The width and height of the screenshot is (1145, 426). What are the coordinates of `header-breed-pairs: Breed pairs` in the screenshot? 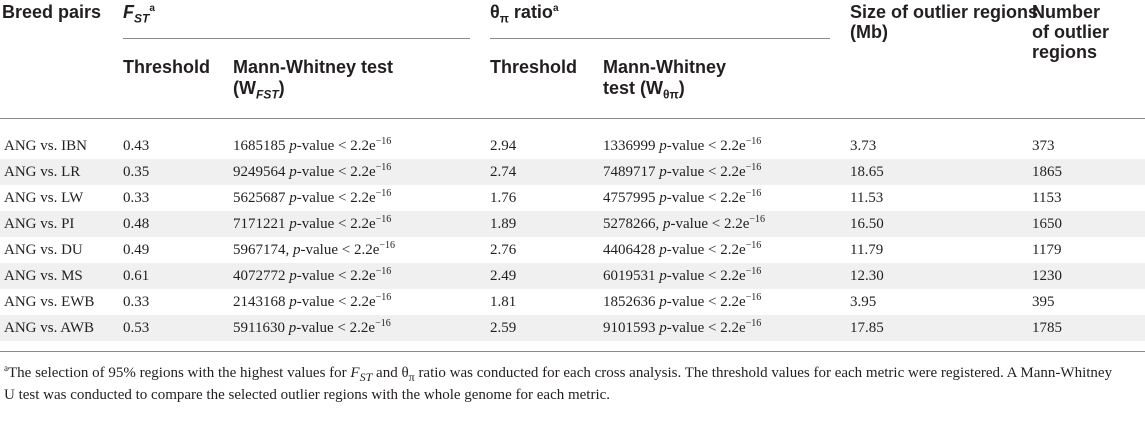 It's located at (52, 12).